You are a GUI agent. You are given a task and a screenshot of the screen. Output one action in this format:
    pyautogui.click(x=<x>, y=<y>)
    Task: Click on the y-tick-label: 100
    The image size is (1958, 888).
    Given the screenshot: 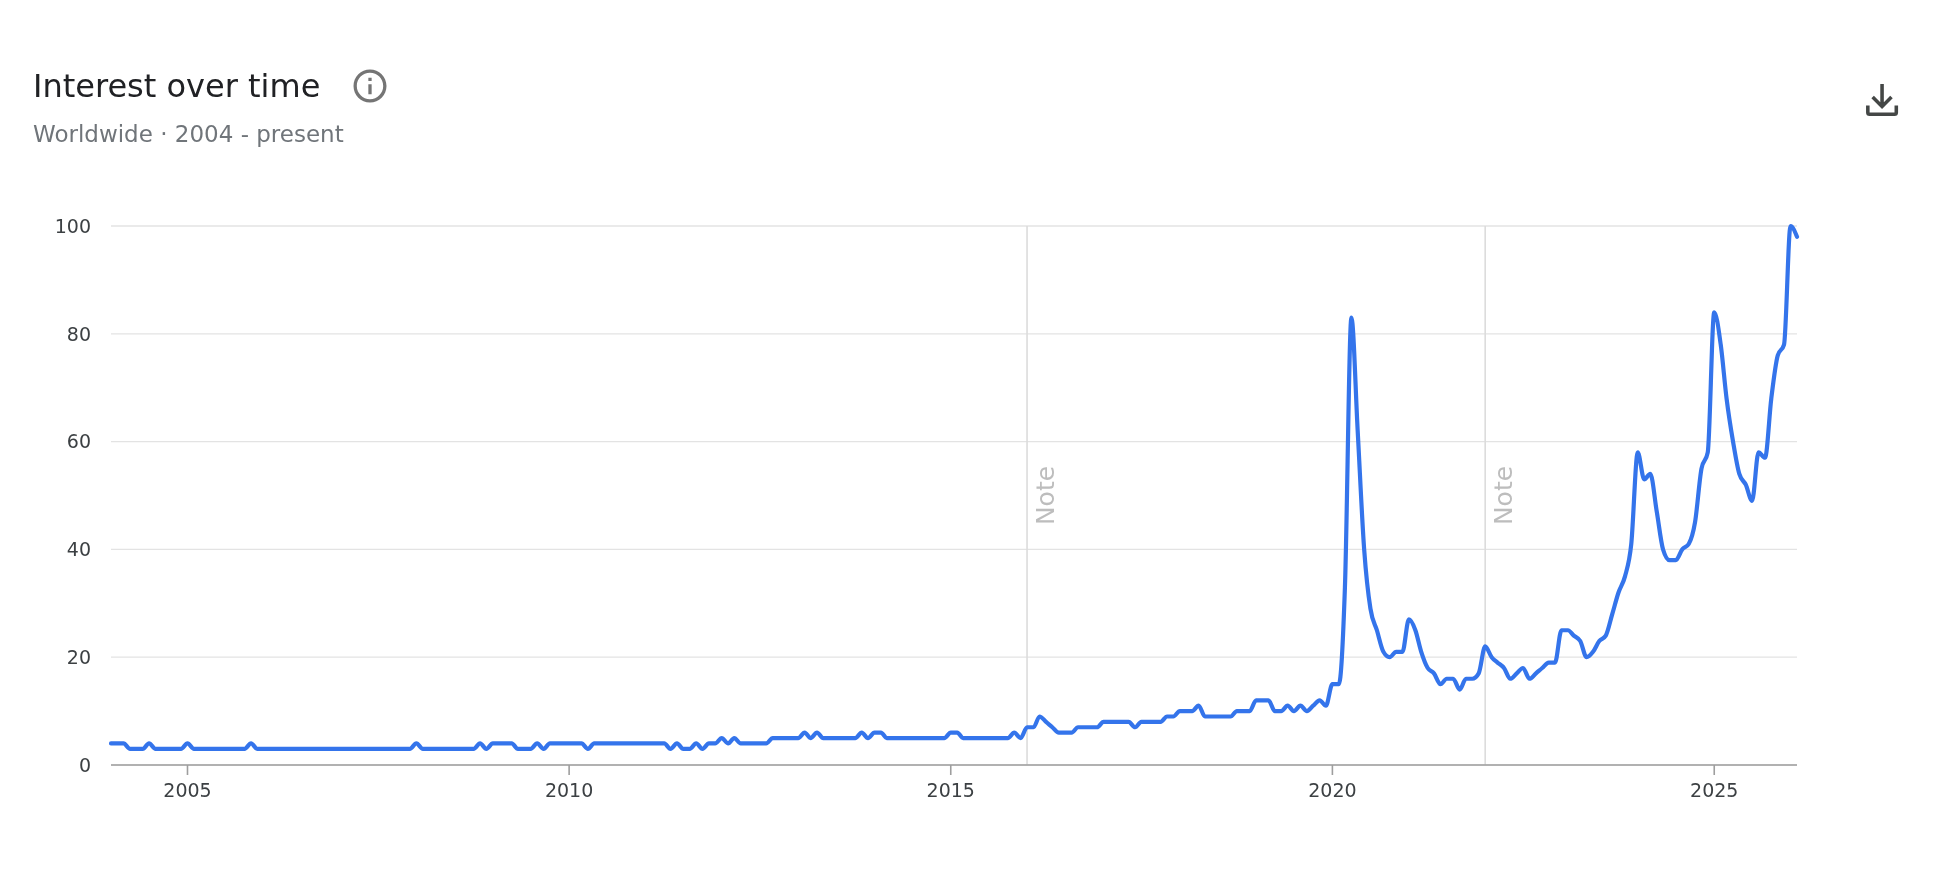 What is the action you would take?
    pyautogui.click(x=72, y=225)
    